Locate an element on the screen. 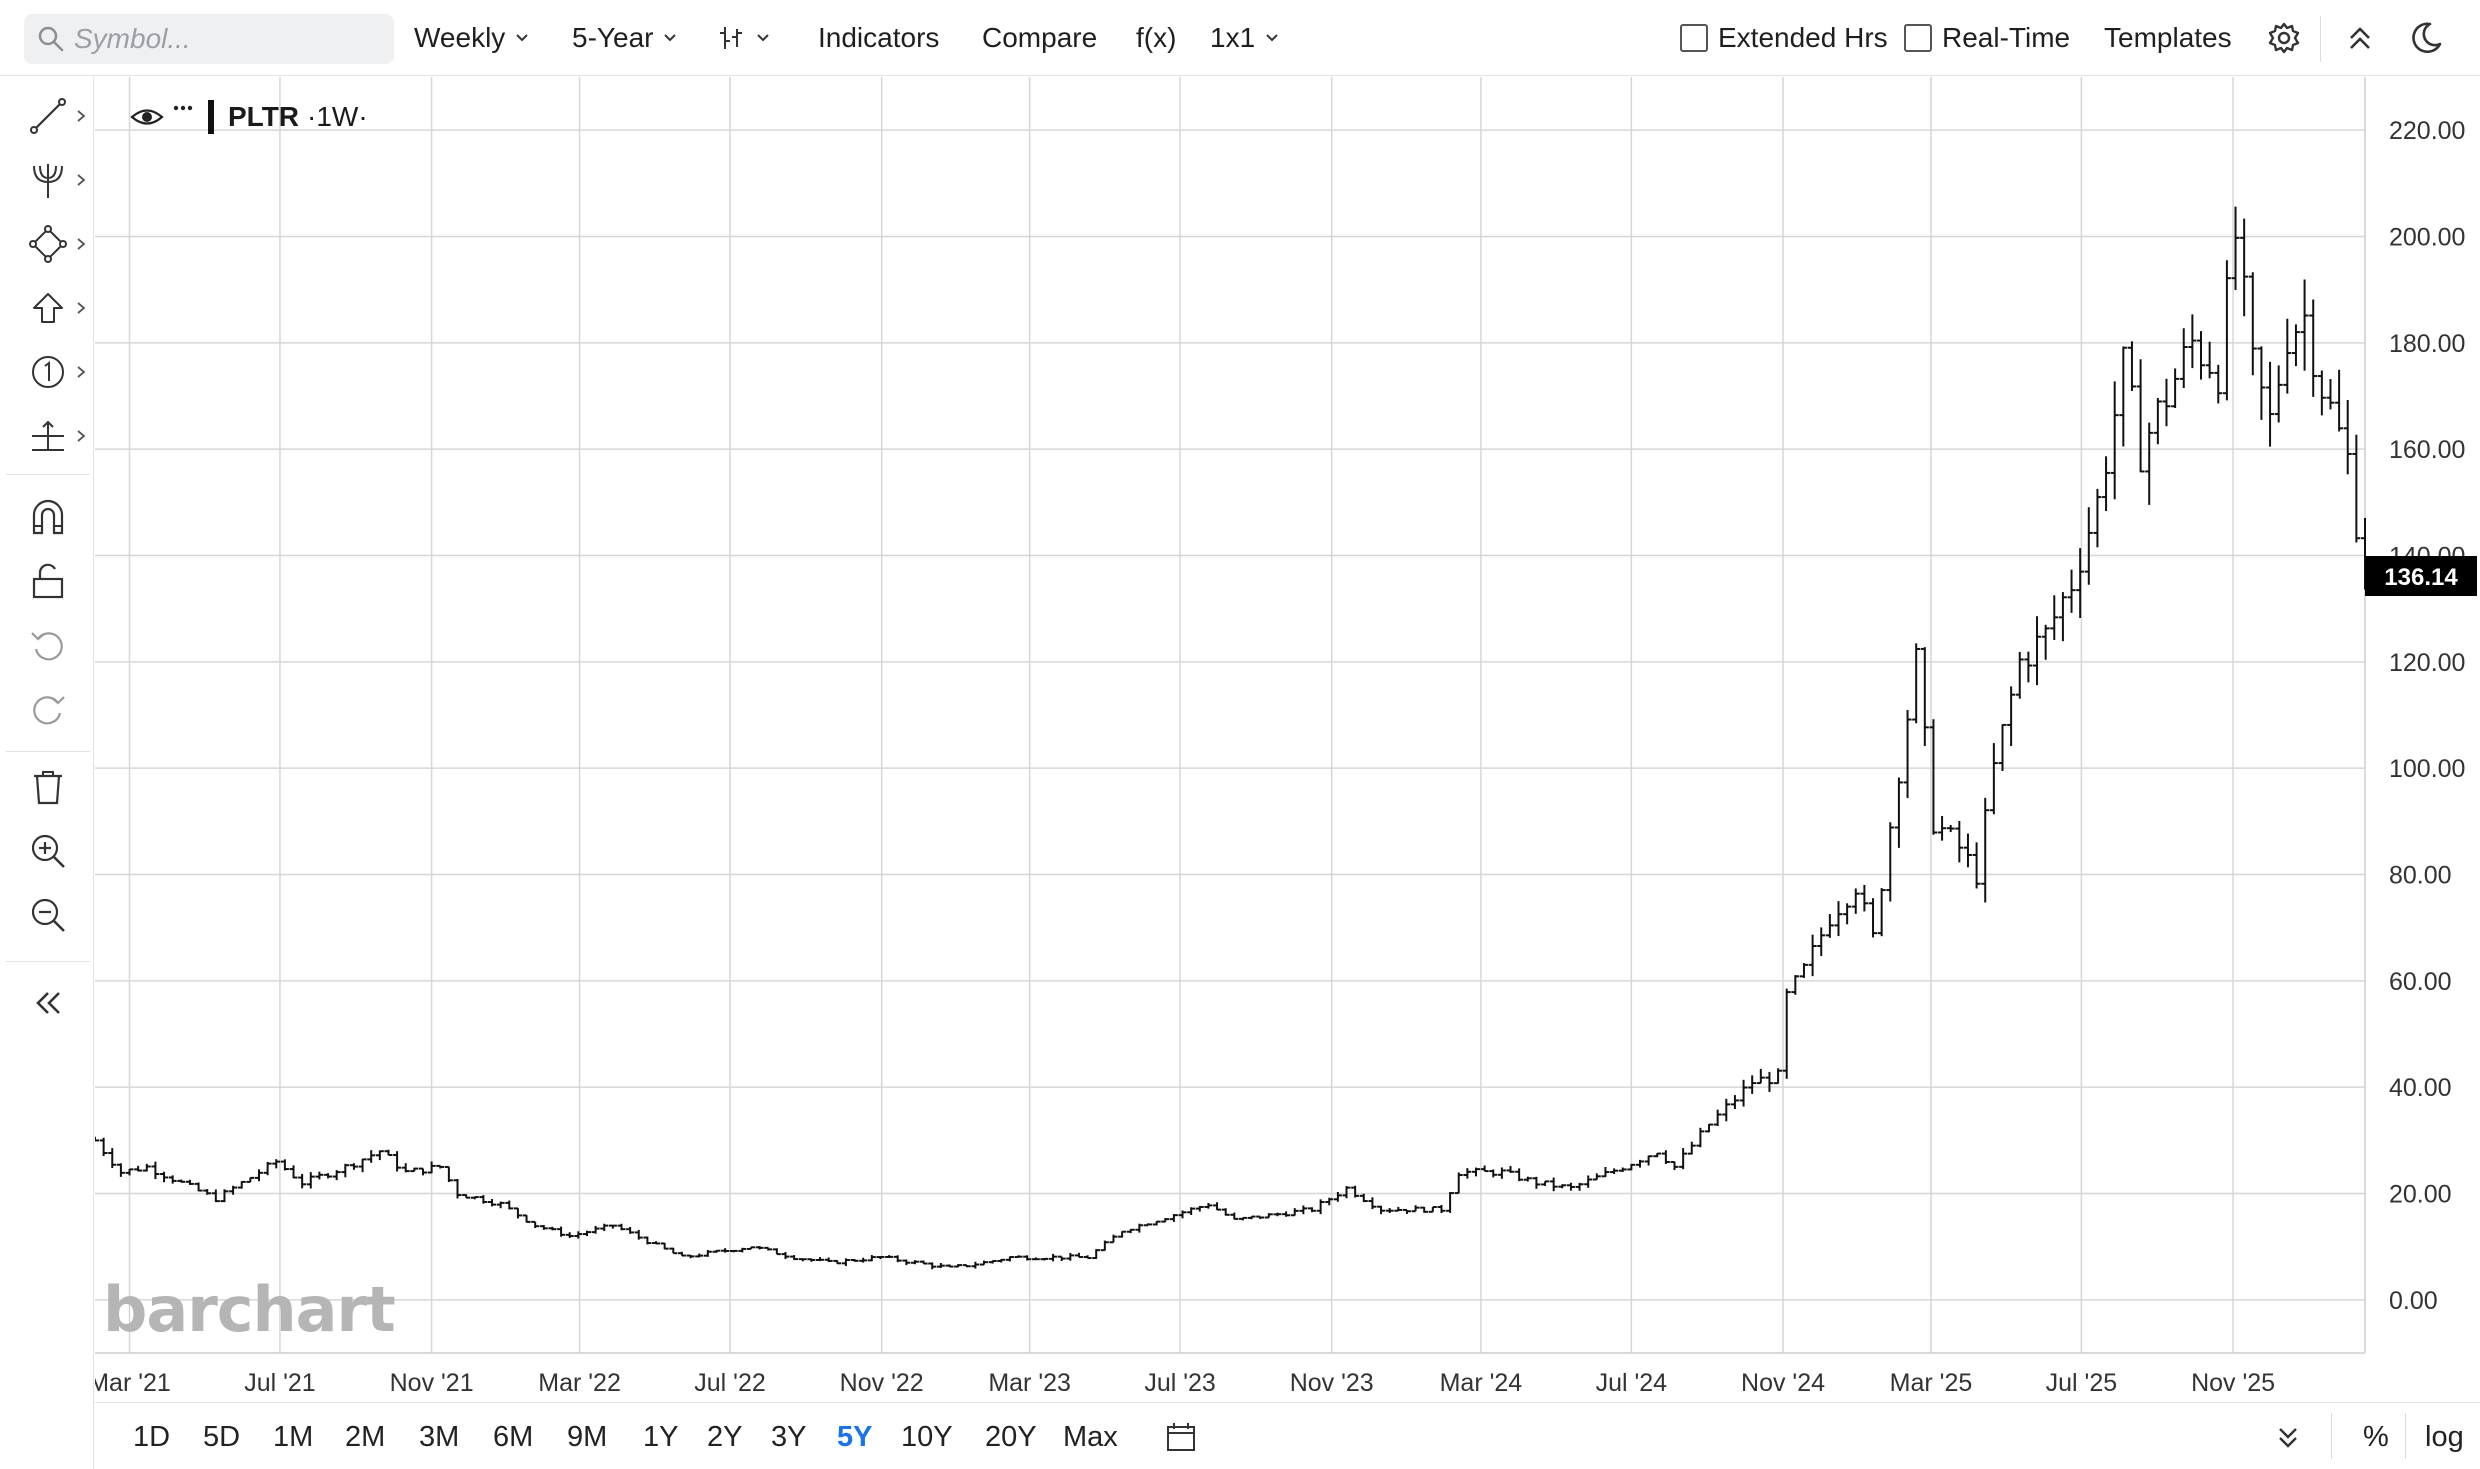 The height and width of the screenshot is (1469, 2480). x-tick-label: Jul '25 is located at coordinates (2081, 1383).